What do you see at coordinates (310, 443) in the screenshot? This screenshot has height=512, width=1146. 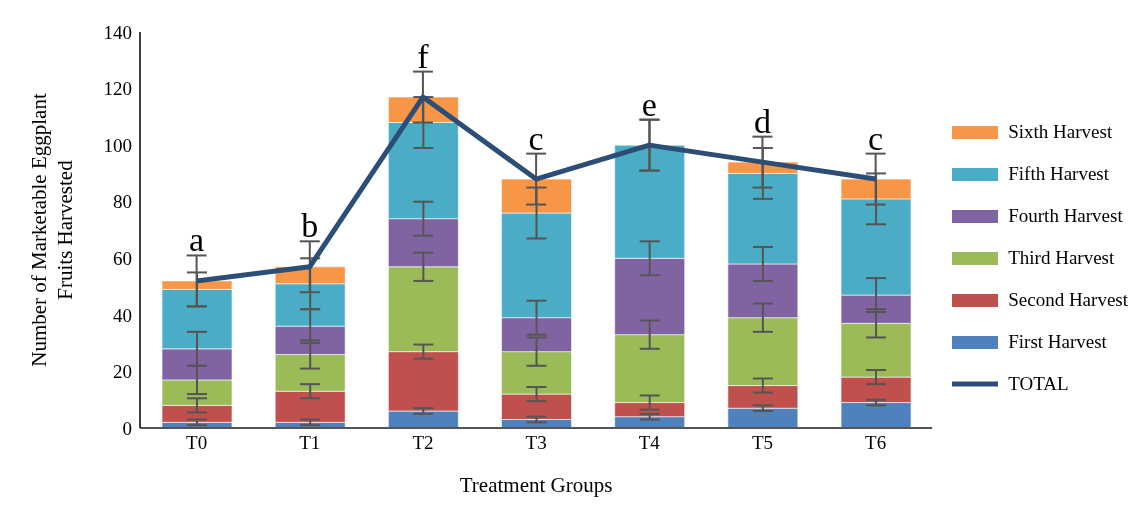 I see `x-tick-label: T1` at bounding box center [310, 443].